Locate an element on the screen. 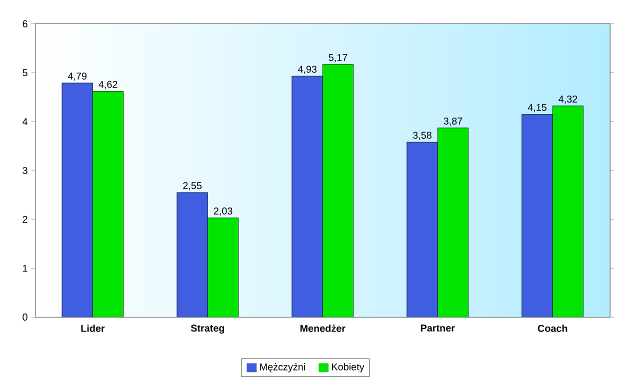 Image resolution: width=621 pixels, height=386 pixels. data-label: 4,15 is located at coordinates (537, 108).